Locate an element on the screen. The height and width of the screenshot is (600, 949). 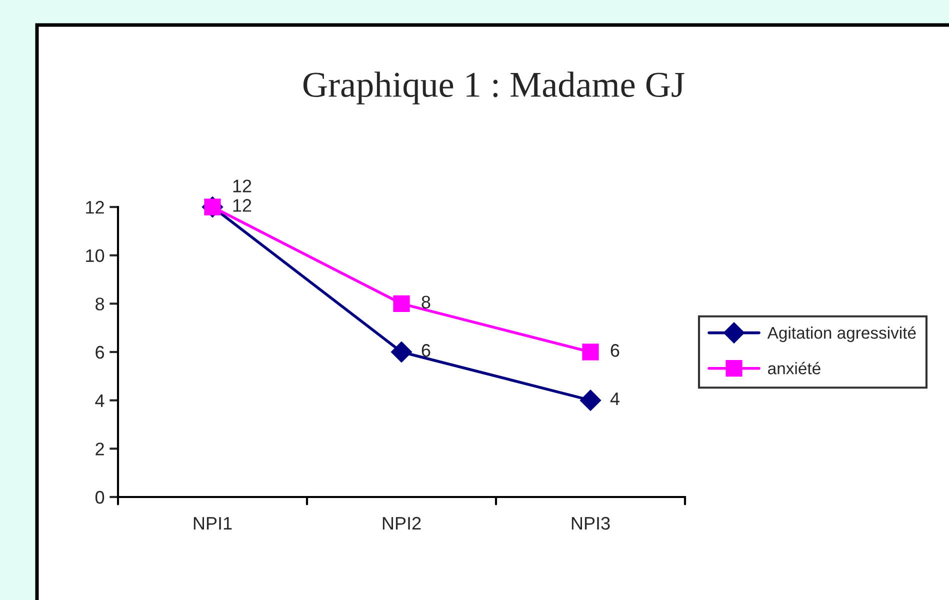
y-tick-label: 2 is located at coordinates (100, 449).